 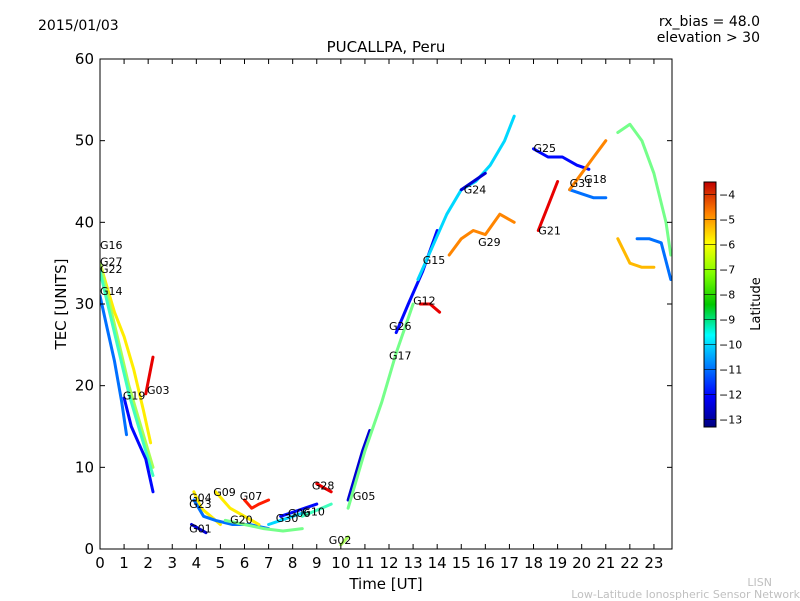 I want to click on satellite-label: G25, so click(x=545, y=148).